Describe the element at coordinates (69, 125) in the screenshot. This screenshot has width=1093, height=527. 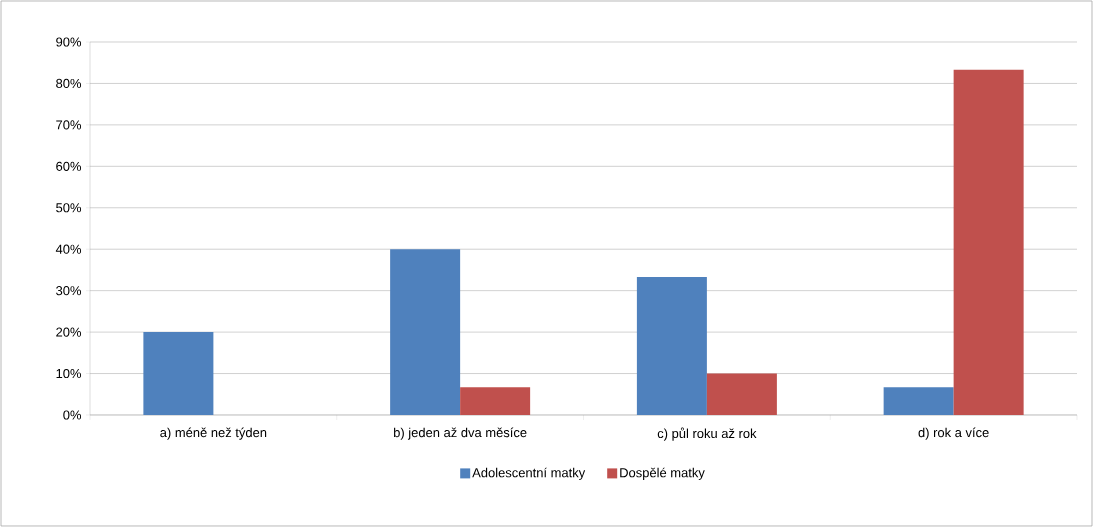
I see `y-tick-label: 70%` at that location.